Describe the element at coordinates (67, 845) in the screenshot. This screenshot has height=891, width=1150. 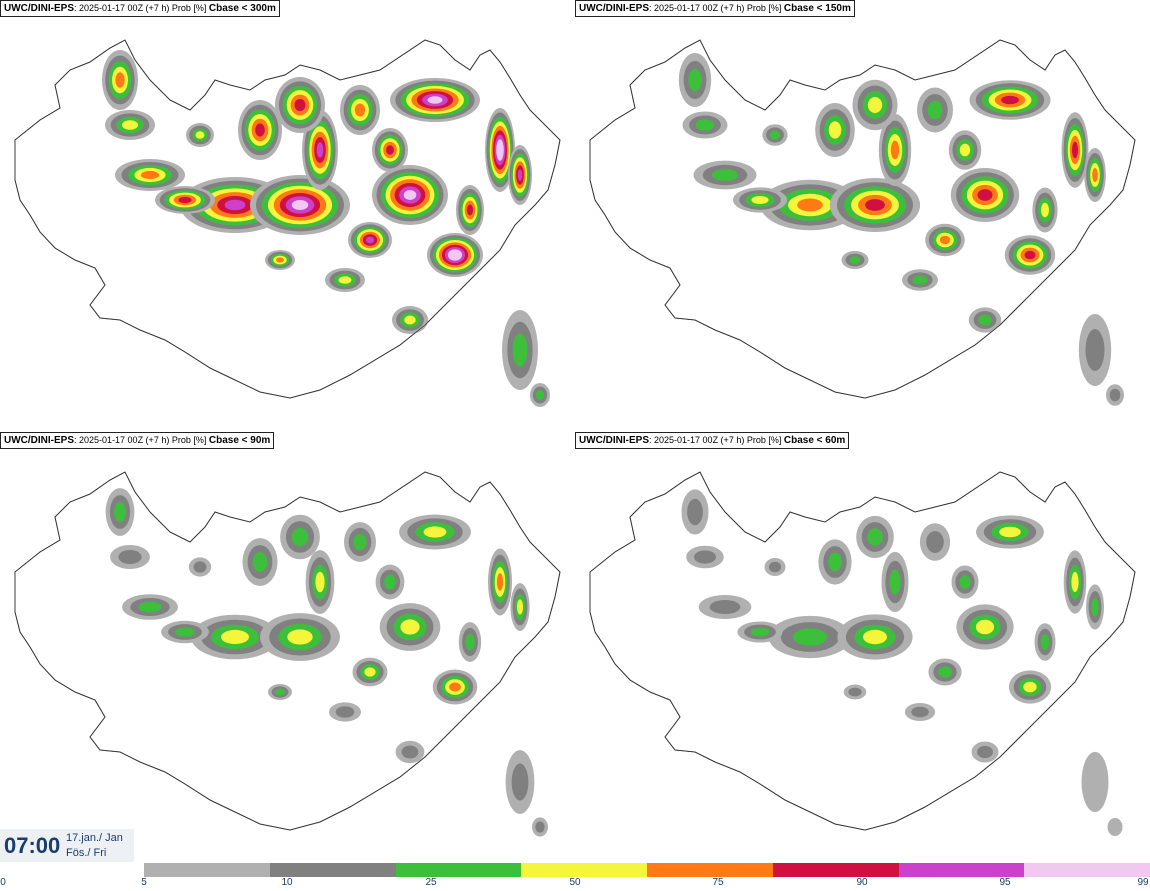
I see `valid-time-box: 07:00 17.jan./ Jan Fös./ Fri` at that location.